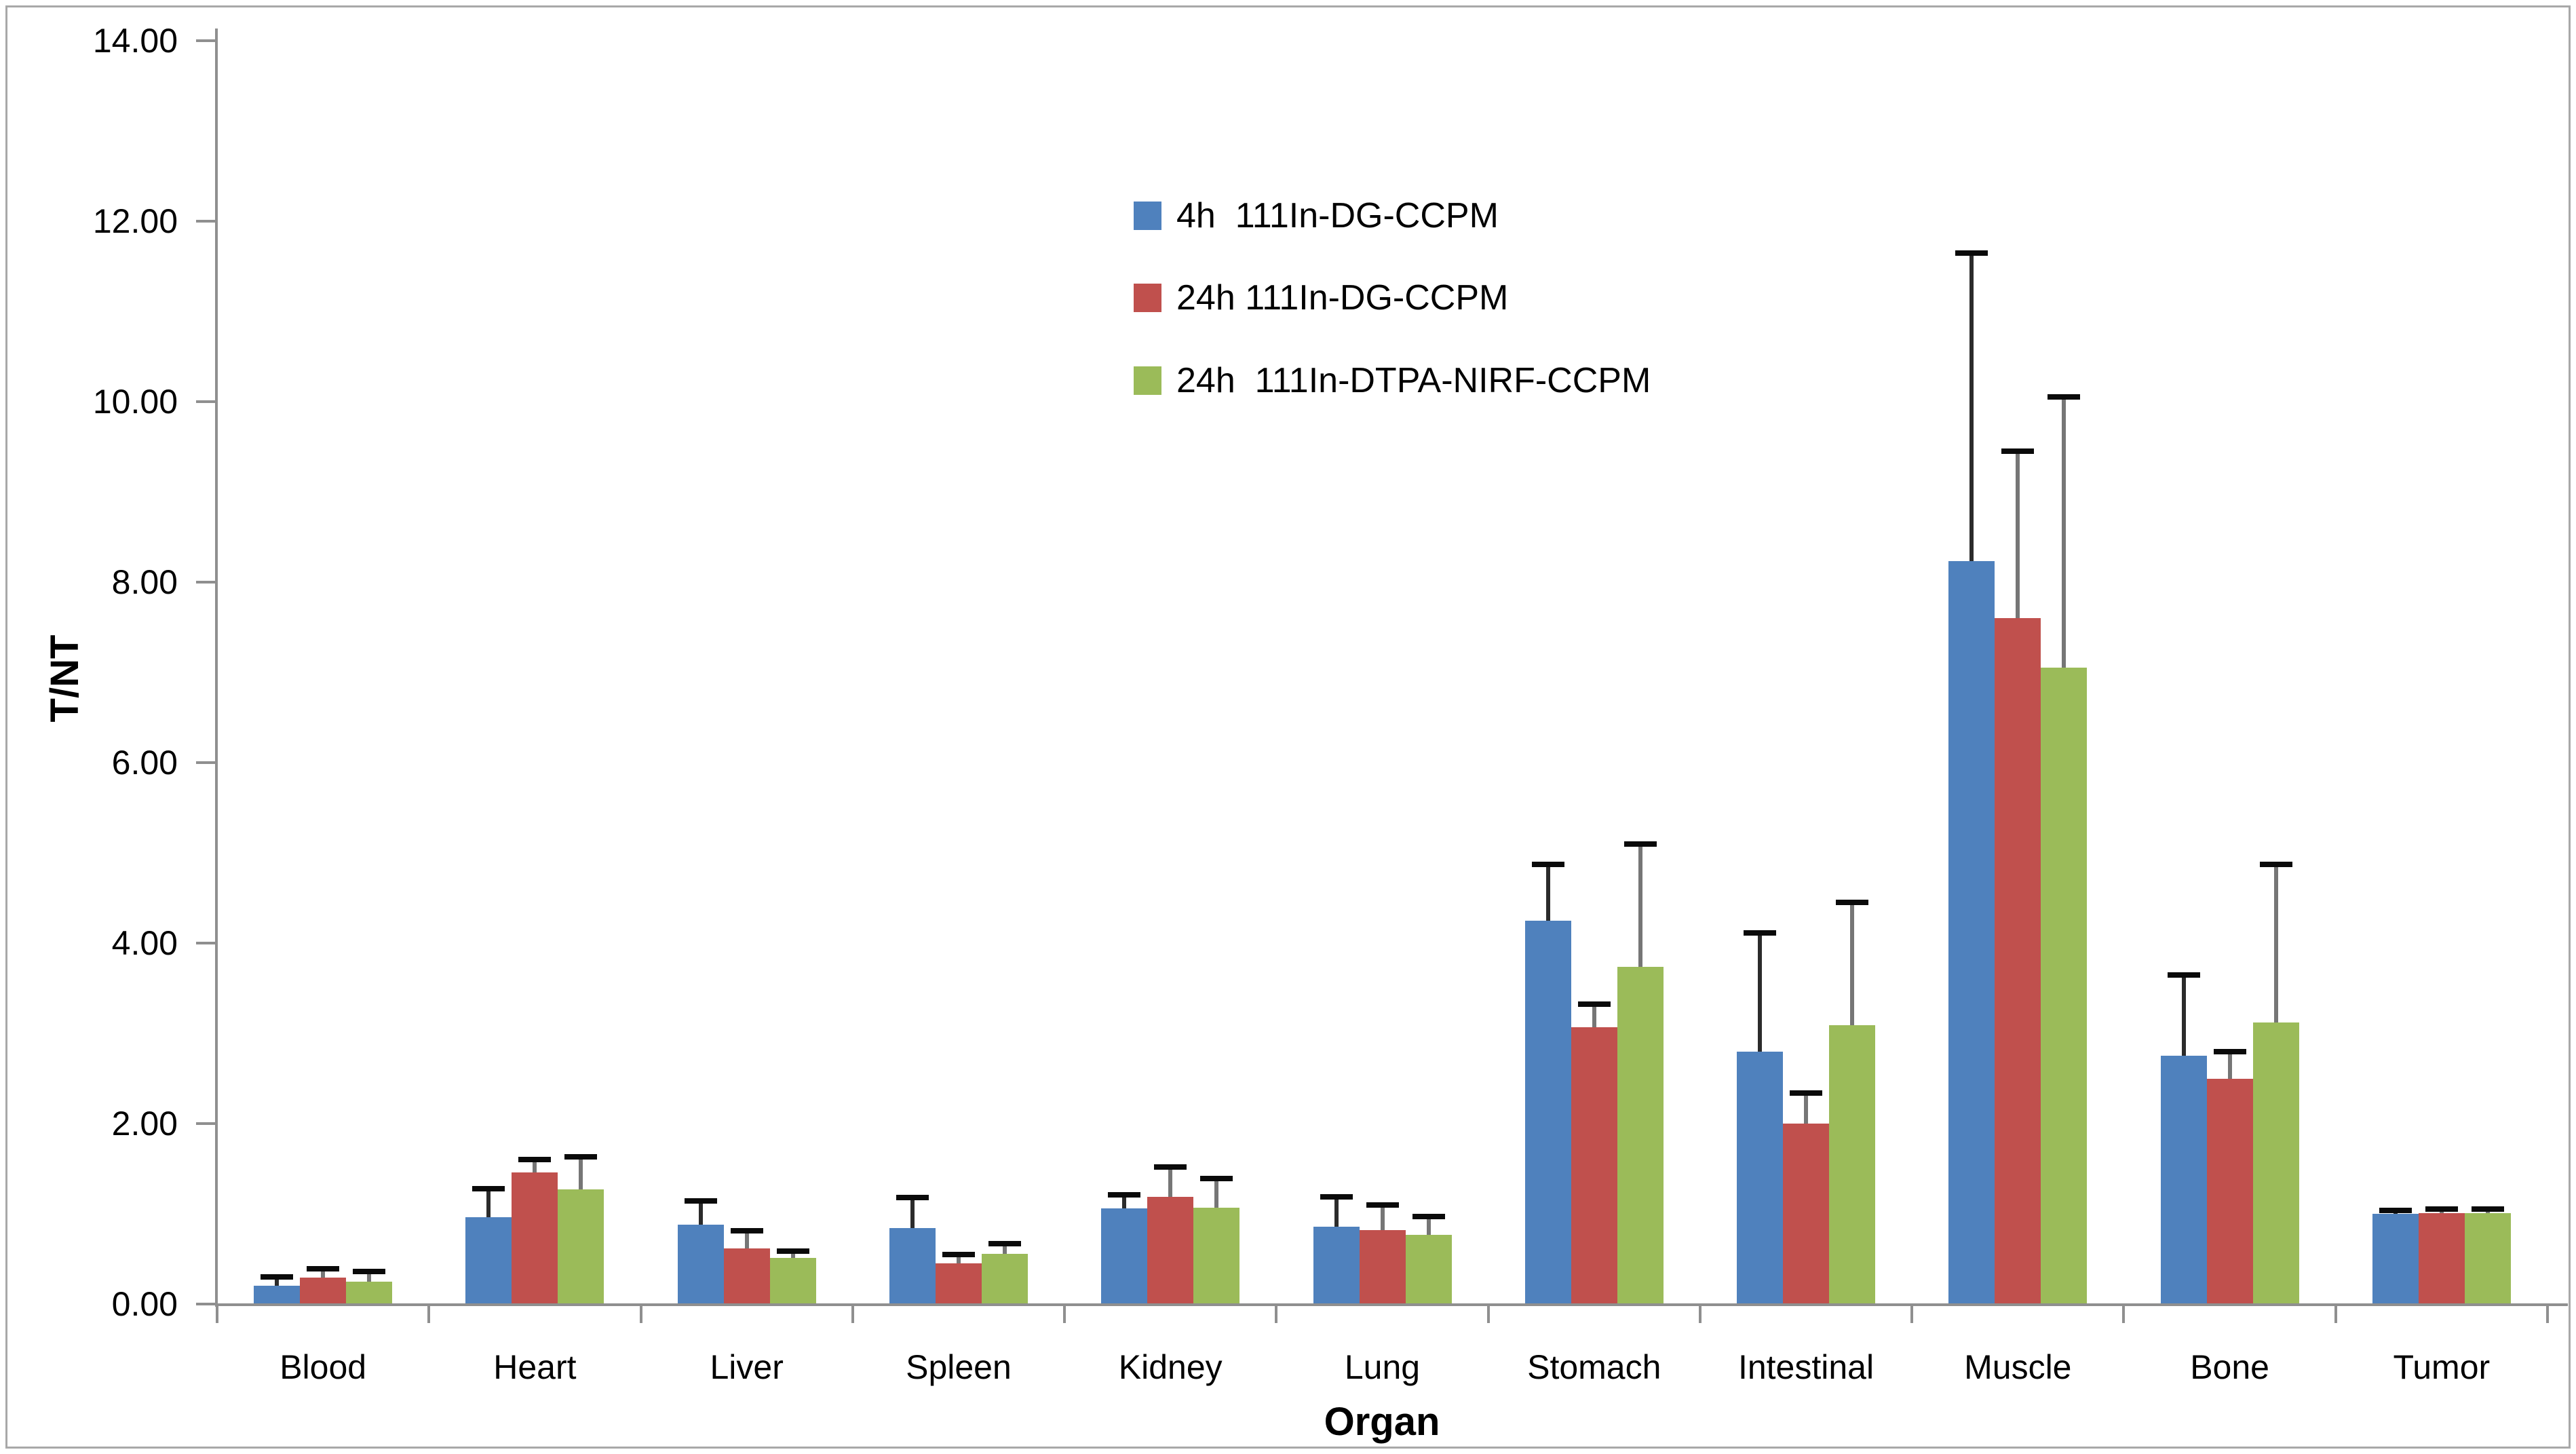 The image size is (2576, 1454). Describe the element at coordinates (581, 1247) in the screenshot. I see `bar-heart-series2` at that location.